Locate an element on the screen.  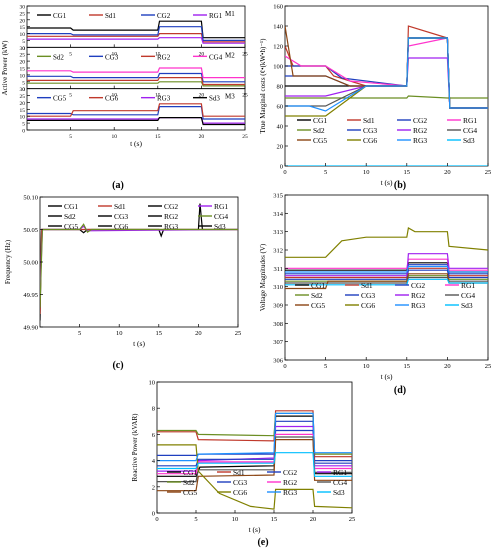
panel-label: (a) is located at coordinates (118, 185).